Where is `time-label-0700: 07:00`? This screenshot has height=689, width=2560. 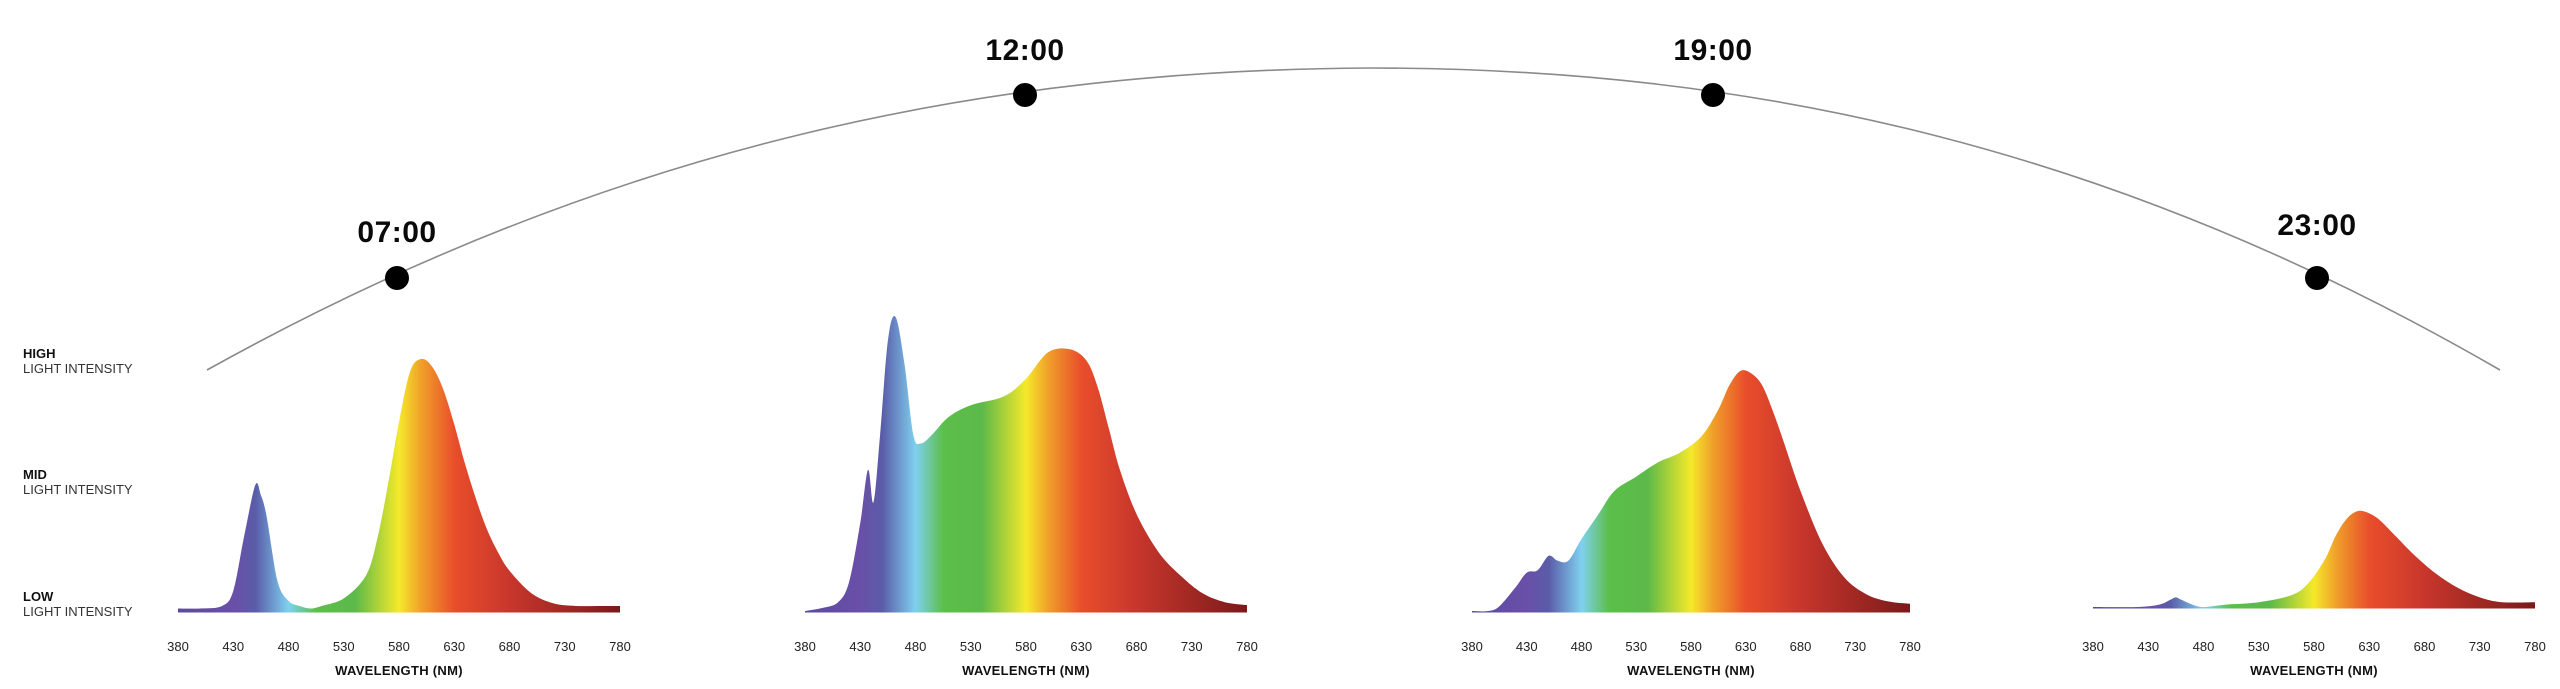 time-label-0700: 07:00 is located at coordinates (397, 232).